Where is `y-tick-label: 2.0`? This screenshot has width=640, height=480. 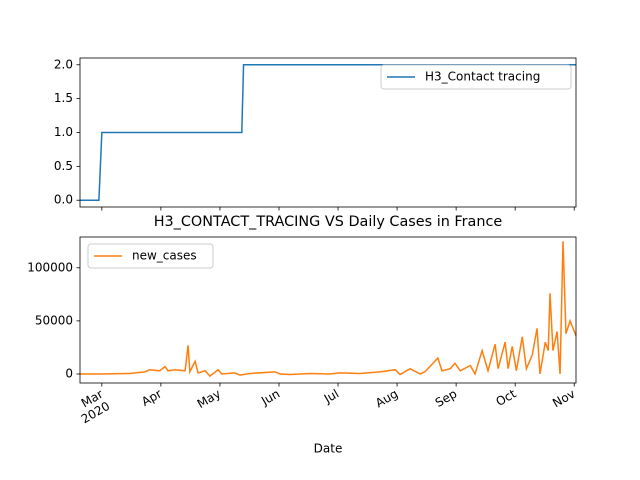 y-tick-label: 2.0 is located at coordinates (63, 64).